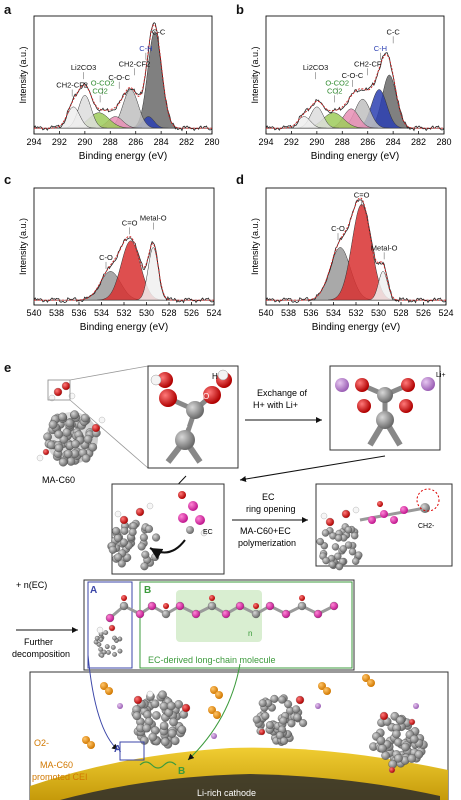  What do you see at coordinates (193, 514) in the screenshot?
I see `ec-molecule` at bounding box center [193, 514].